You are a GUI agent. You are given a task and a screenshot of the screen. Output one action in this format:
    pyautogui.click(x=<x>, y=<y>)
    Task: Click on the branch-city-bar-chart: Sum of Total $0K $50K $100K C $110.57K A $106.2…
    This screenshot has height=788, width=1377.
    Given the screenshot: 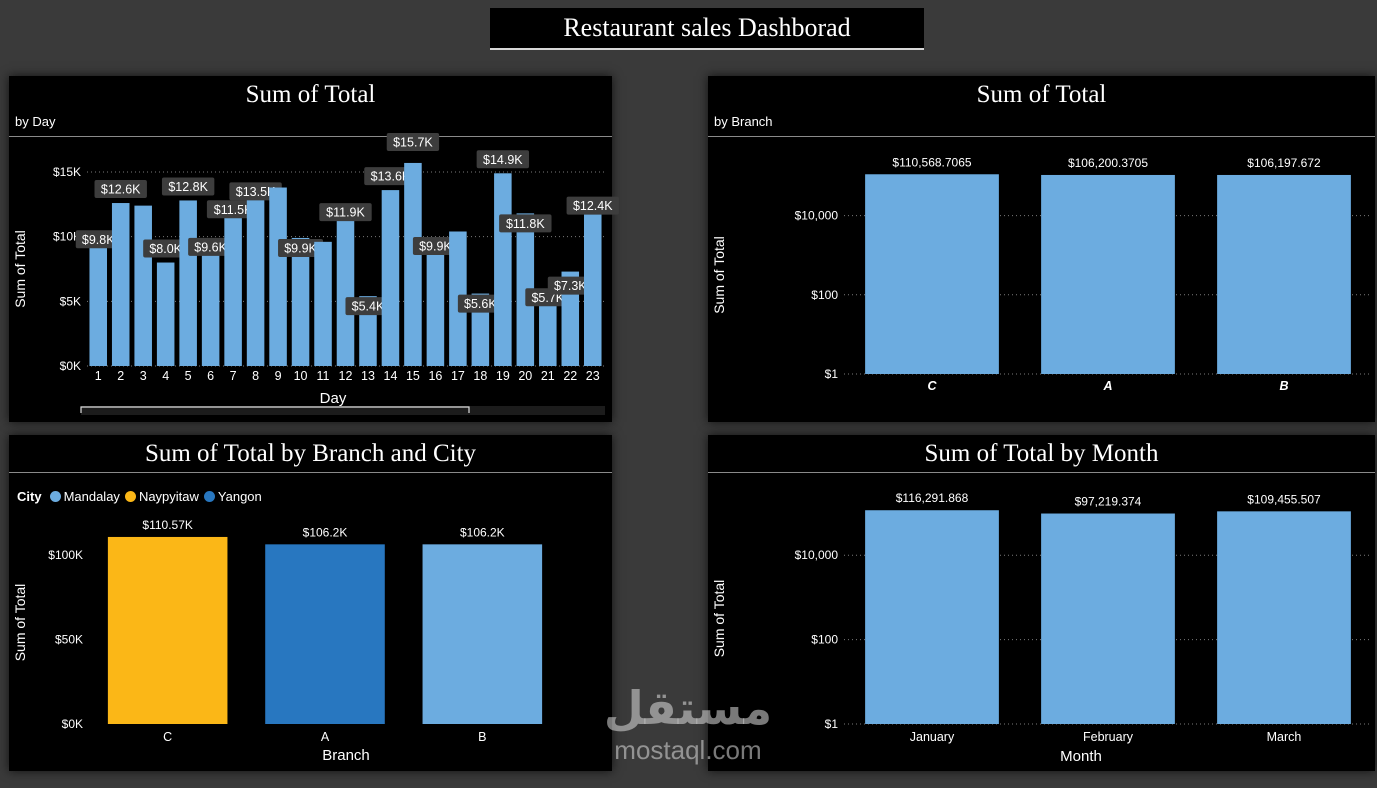 What is the action you would take?
    pyautogui.click(x=277, y=641)
    